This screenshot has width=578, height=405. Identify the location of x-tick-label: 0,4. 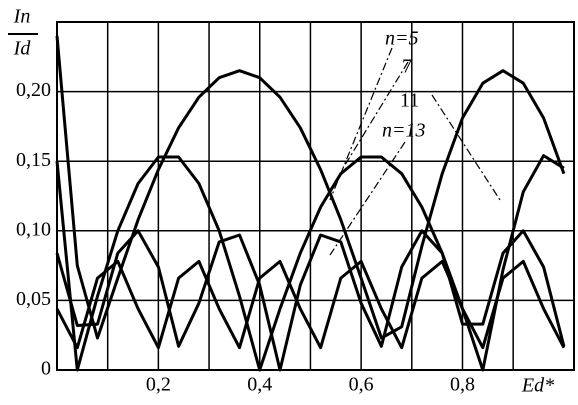
(259, 385).